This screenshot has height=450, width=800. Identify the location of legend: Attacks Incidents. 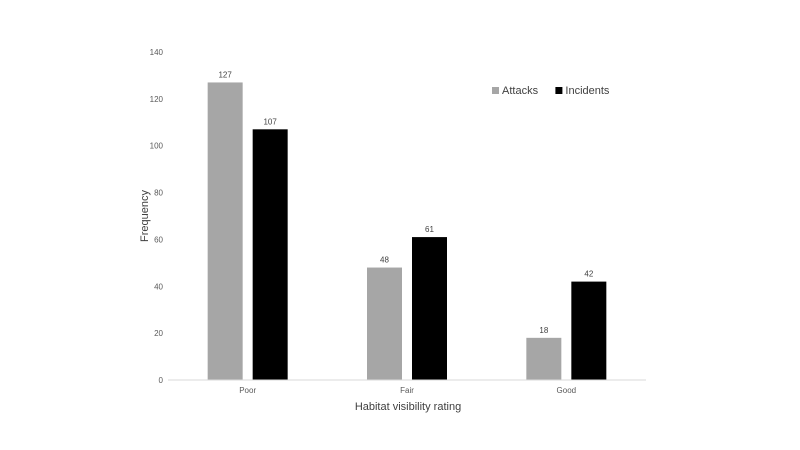
(551, 91).